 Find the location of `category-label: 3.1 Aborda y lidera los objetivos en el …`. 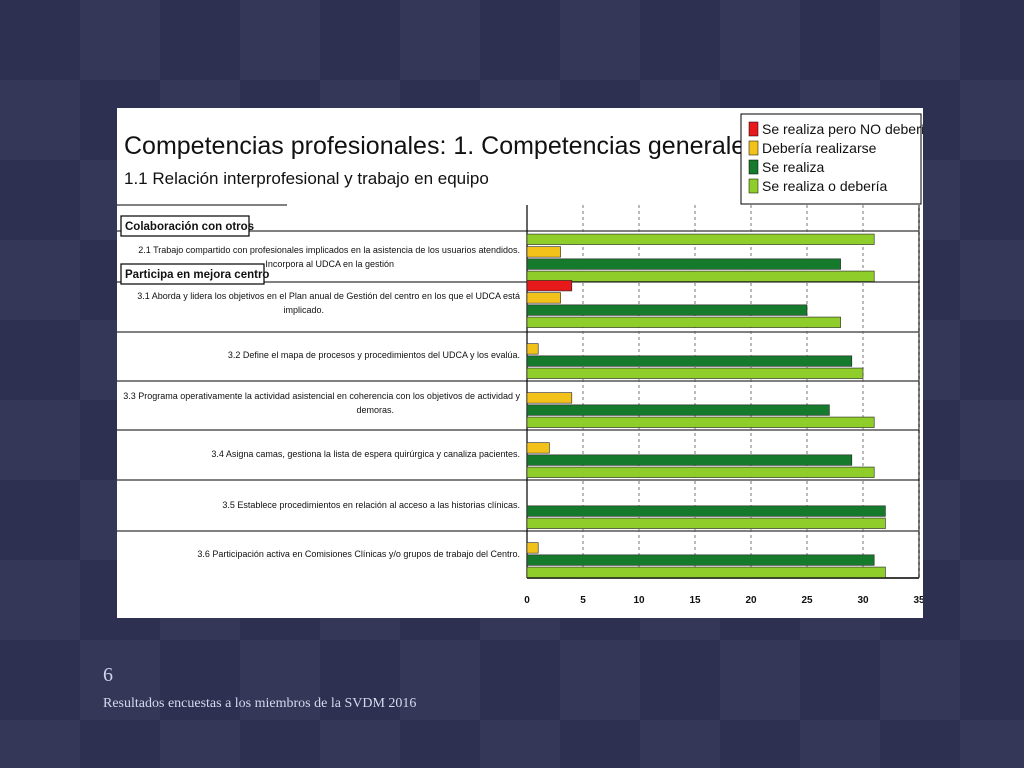

category-label: 3.1 Aborda y lidera los objetivos en el … is located at coordinates (328, 296).